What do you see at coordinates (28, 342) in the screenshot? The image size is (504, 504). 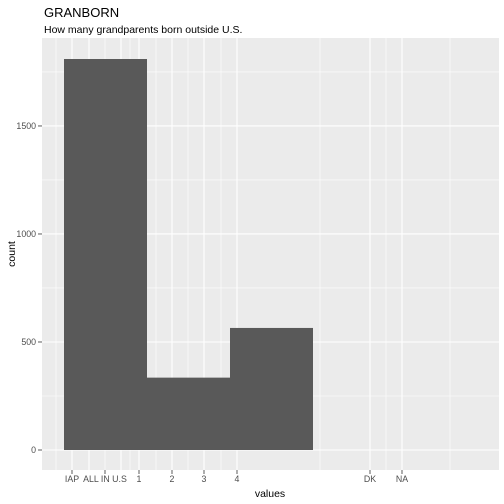 I see `y-tick-label: 500` at bounding box center [28, 342].